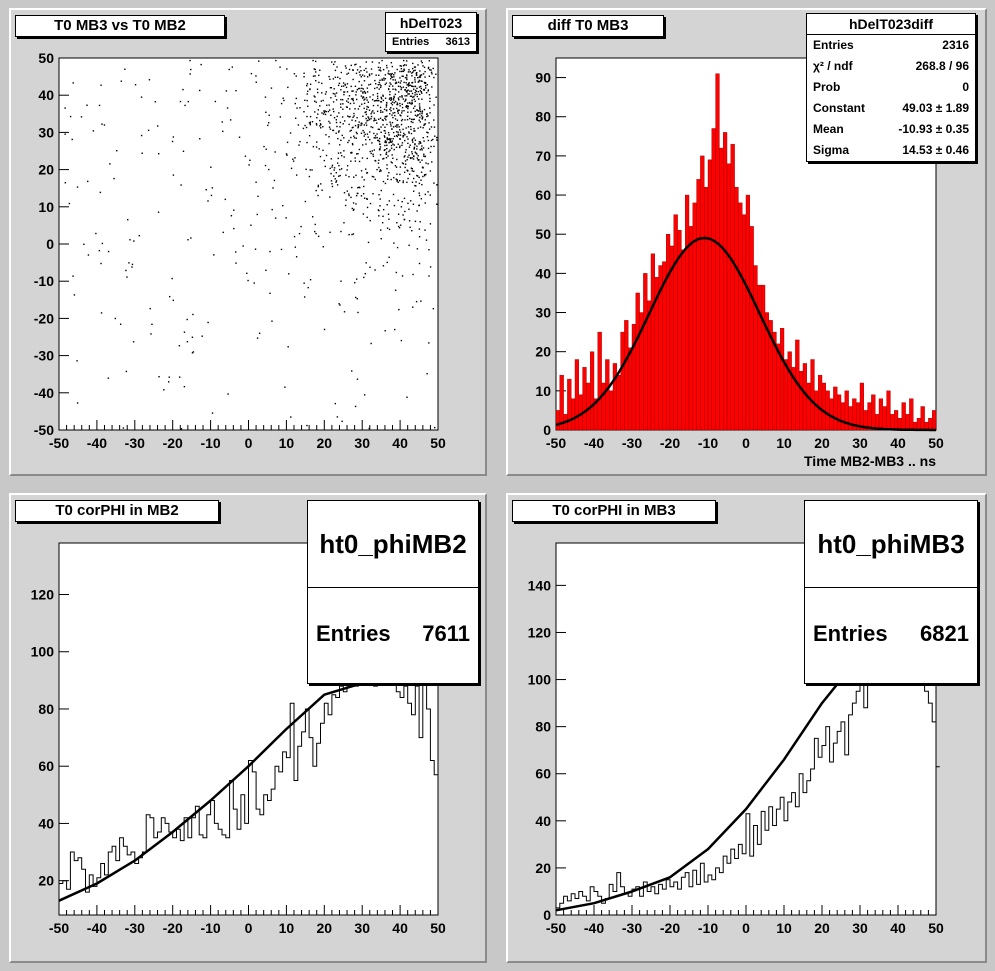 This screenshot has height=971, width=995. I want to click on y-tick-label: 90, so click(543, 78).